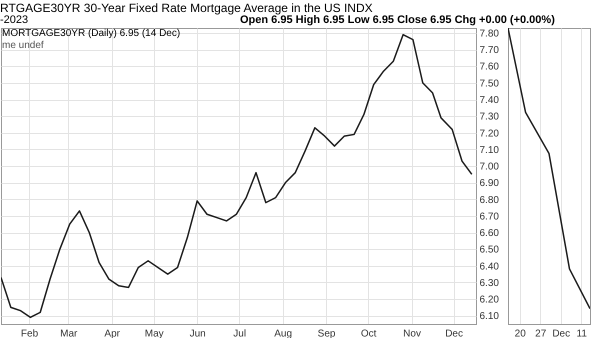 This screenshot has height=338, width=600. Describe the element at coordinates (490, 283) in the screenshot. I see `y-tick-label: 6.30` at that location.